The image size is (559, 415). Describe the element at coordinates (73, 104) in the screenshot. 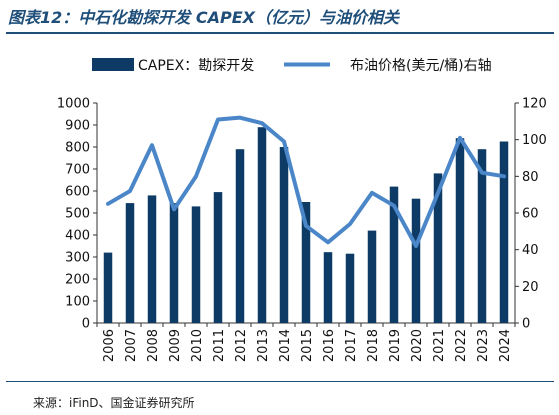

I see `left-axis-tick-label: 1000` at that location.